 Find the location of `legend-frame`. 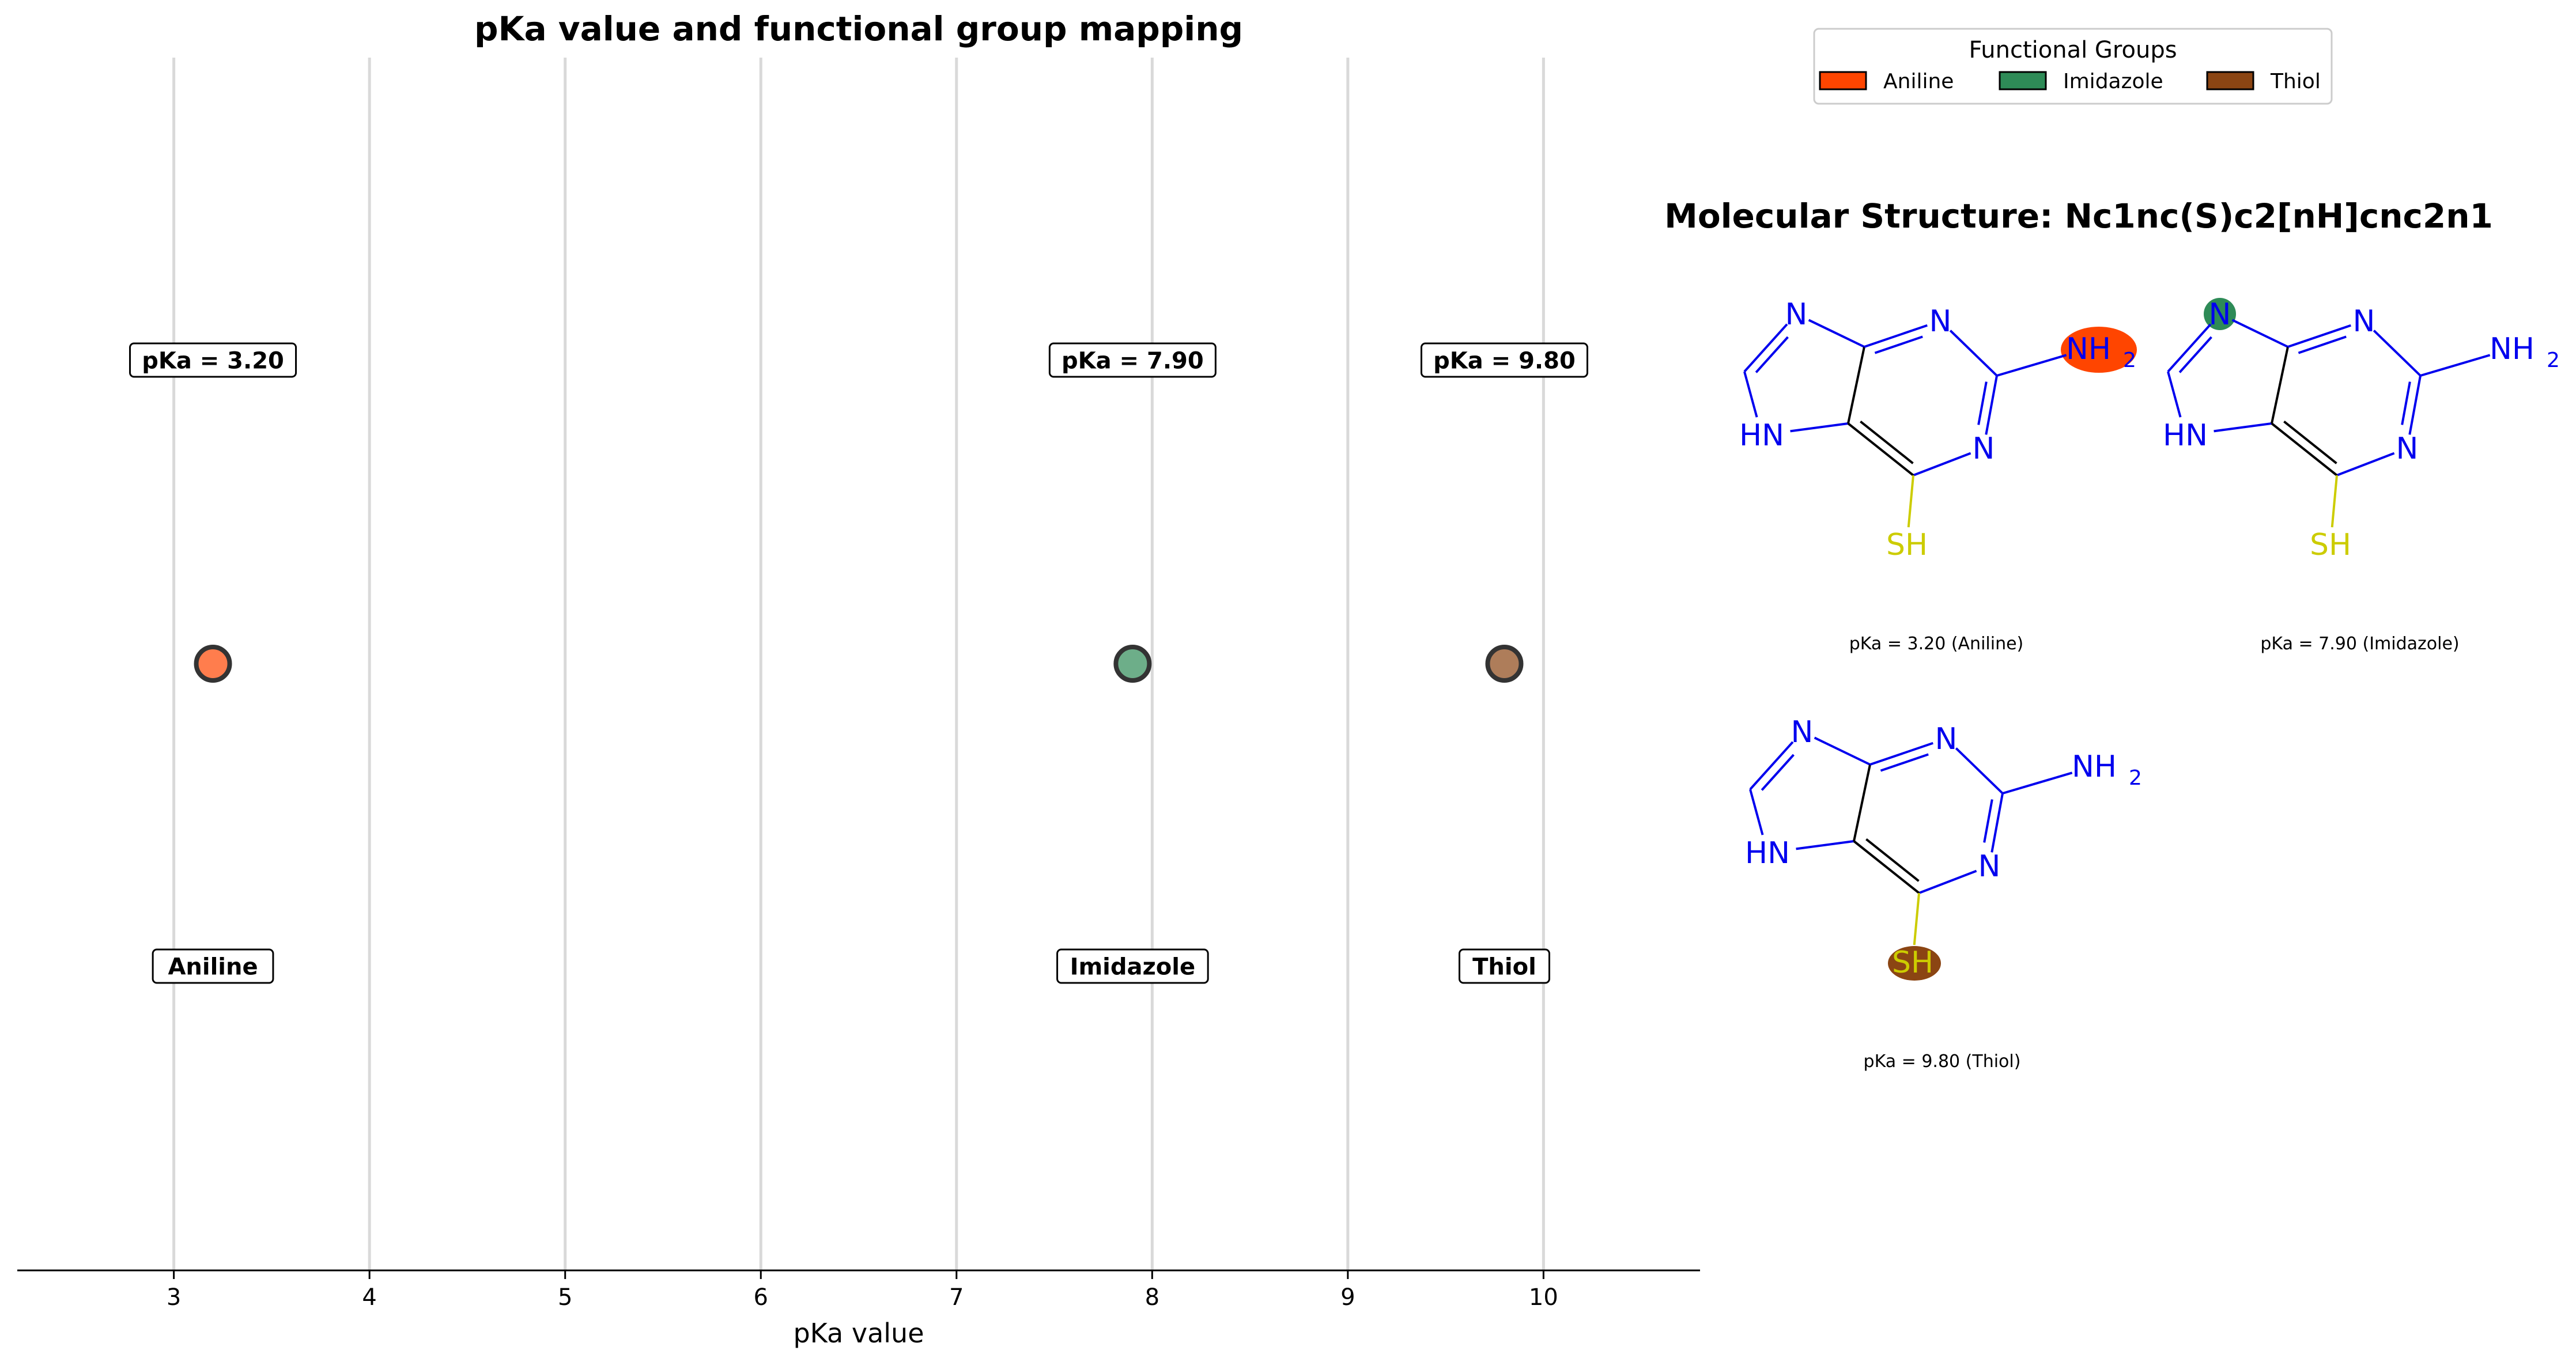

legend-frame is located at coordinates (2073, 66).